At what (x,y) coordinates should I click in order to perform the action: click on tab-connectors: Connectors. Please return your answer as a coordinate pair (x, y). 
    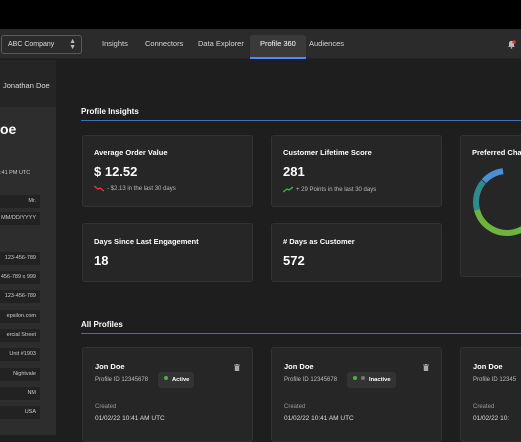
    Looking at the image, I should click on (164, 43).